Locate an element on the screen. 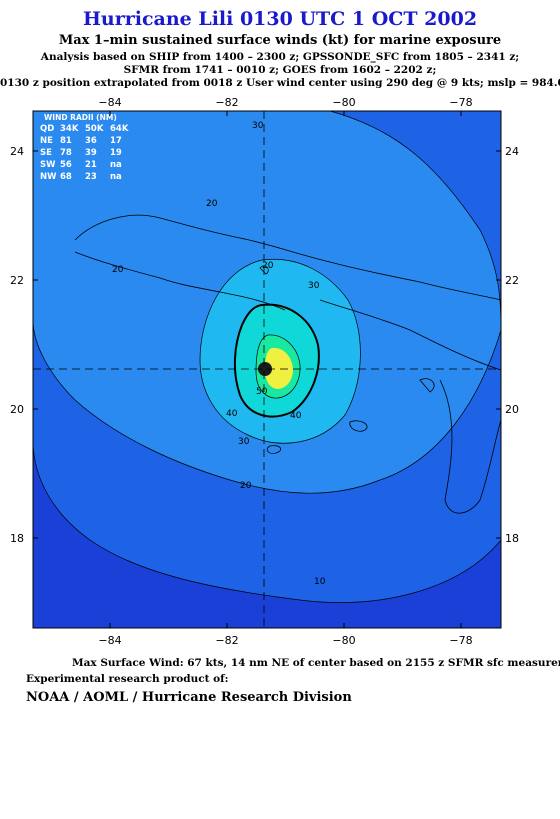 This screenshot has height=819, width=560. wind-radii-value: 36 is located at coordinates (91, 141).